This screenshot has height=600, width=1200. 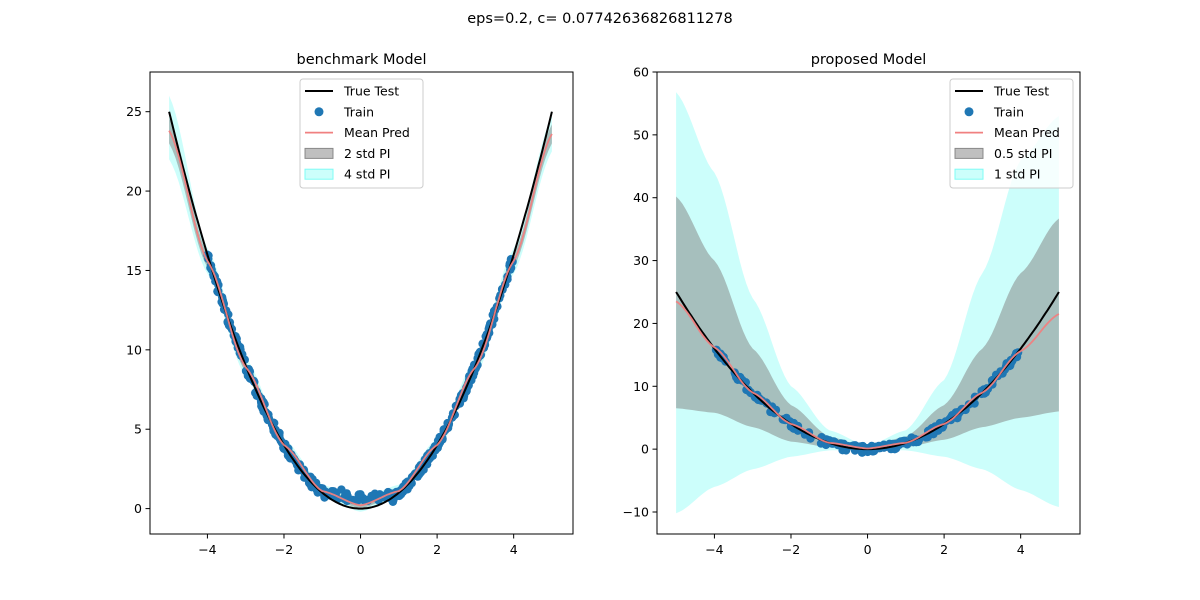 What do you see at coordinates (367, 174) in the screenshot?
I see `legend-label: 4 std PI` at bounding box center [367, 174].